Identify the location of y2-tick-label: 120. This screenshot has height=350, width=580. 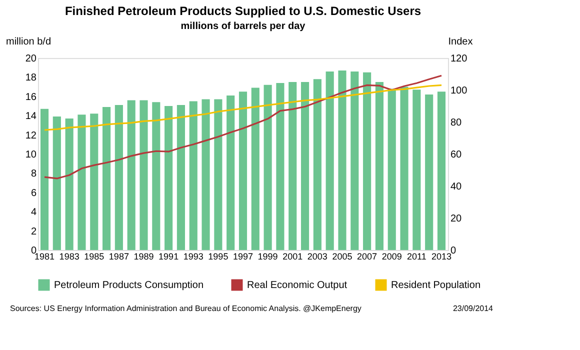
(459, 59).